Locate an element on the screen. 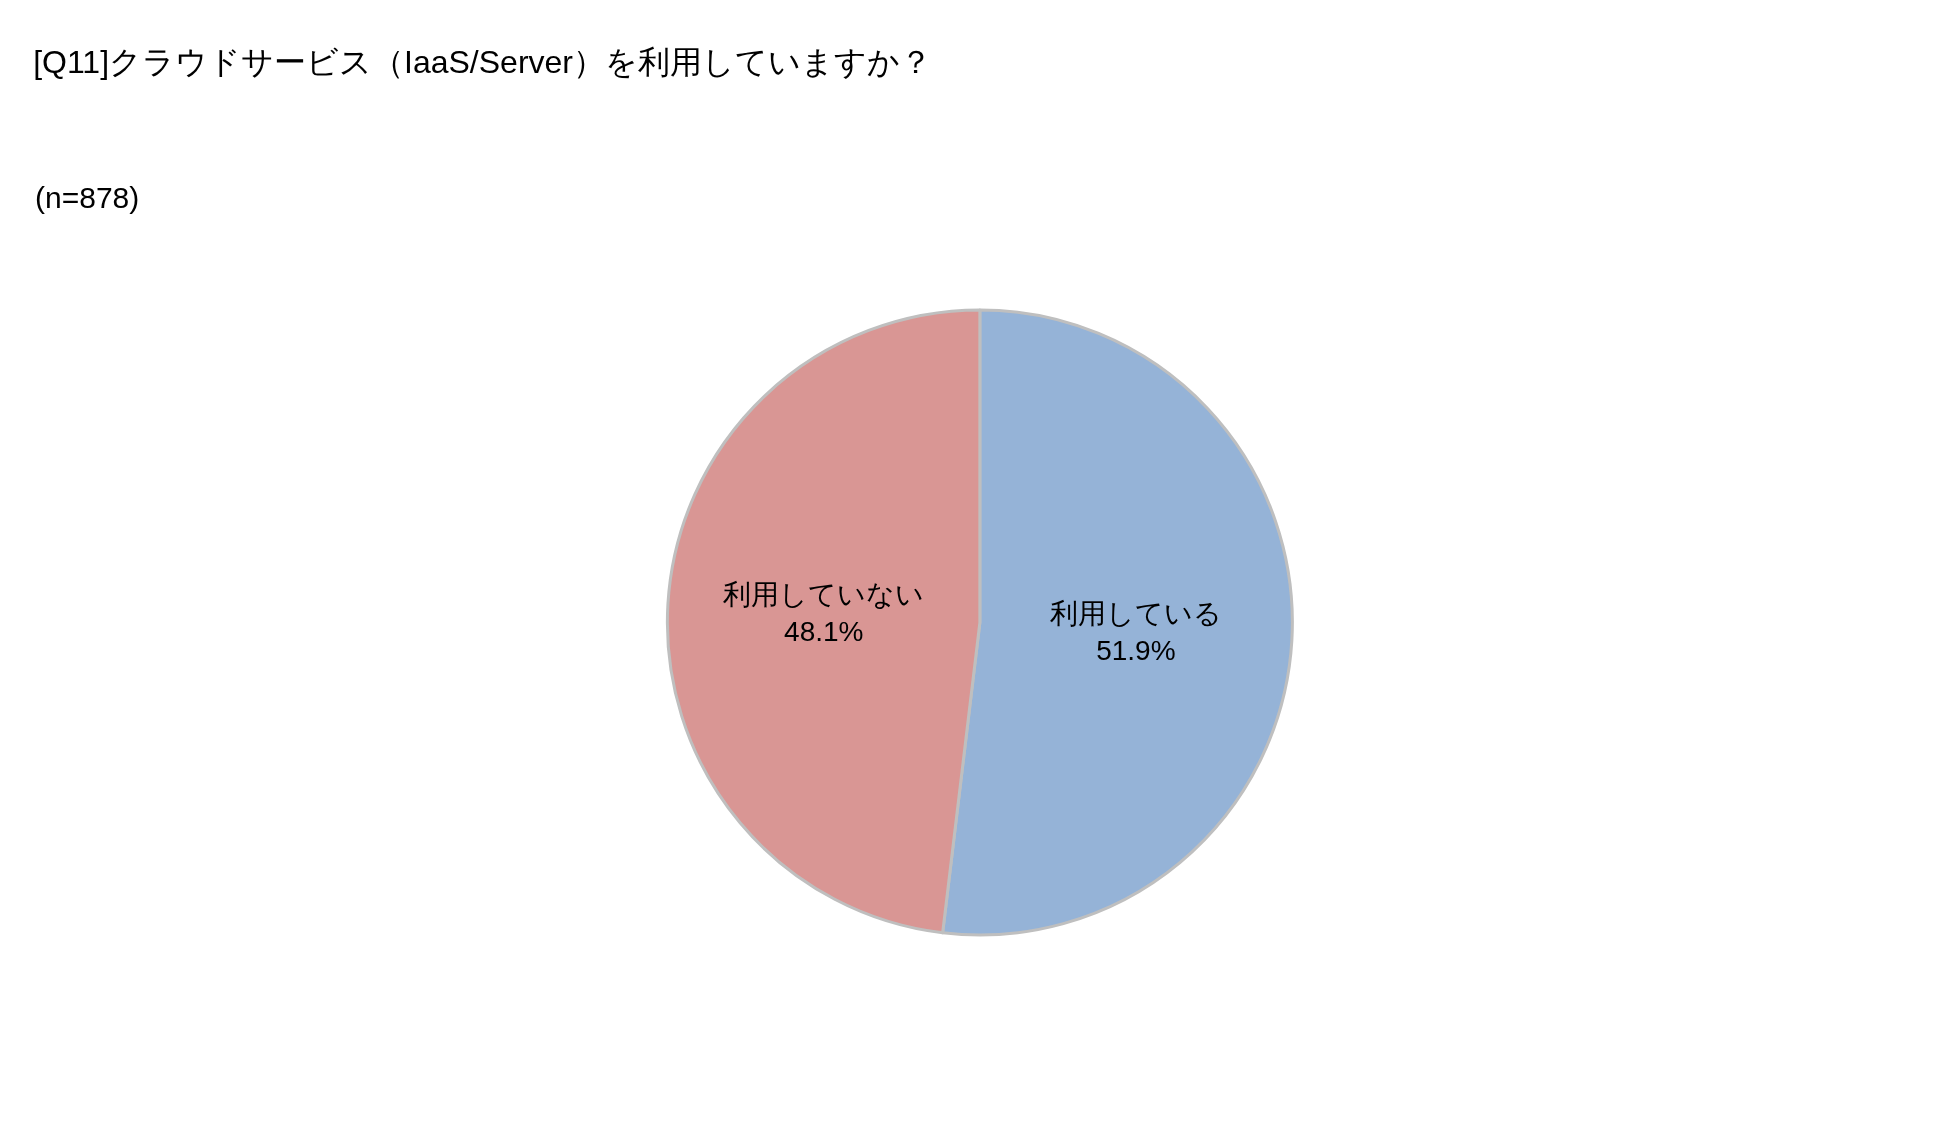 This screenshot has width=1950, height=1125. data-label: 51.9% is located at coordinates (1136, 650).